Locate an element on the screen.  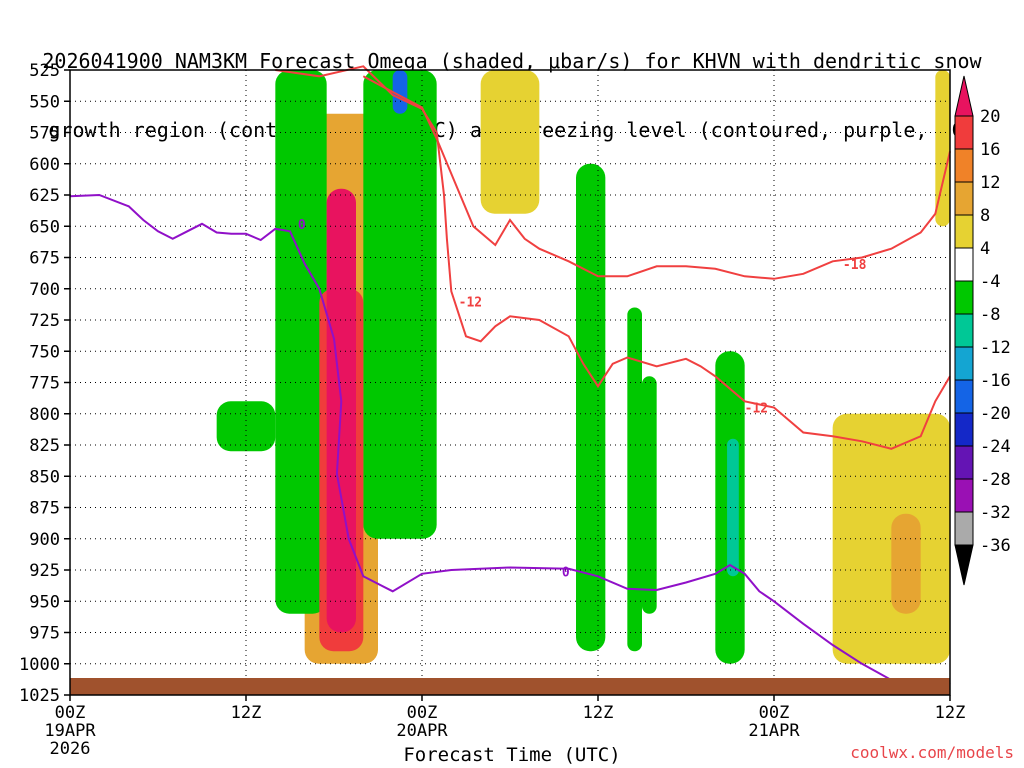
y-tick-label-750: 750 is located at coordinates (44, 352).